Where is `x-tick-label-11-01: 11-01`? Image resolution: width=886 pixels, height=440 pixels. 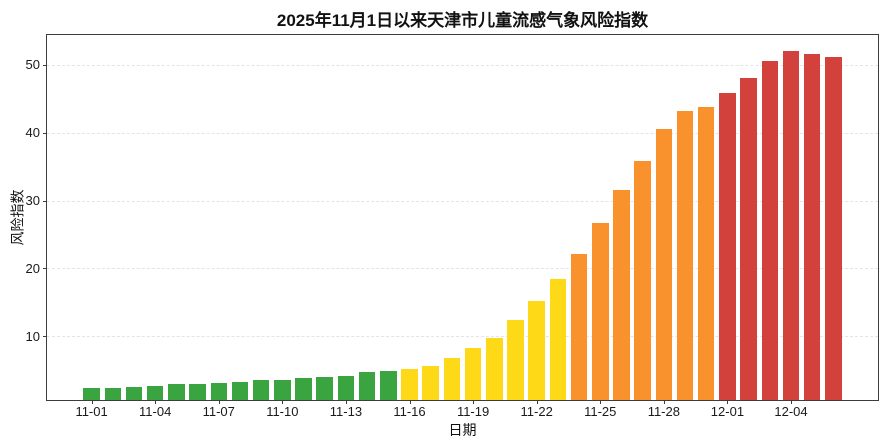 x-tick-label-11-01: 11-01 is located at coordinates (91, 411).